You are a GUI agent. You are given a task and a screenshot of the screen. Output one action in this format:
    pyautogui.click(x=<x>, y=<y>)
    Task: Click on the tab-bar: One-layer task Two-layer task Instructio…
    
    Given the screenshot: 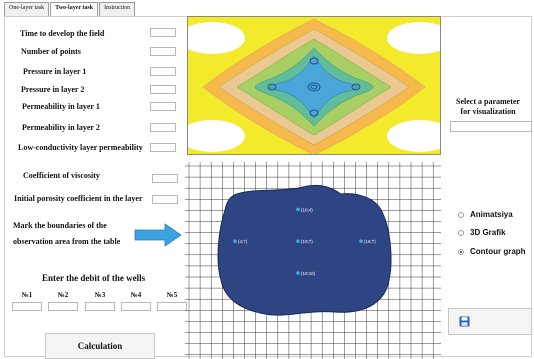 What is the action you would take?
    pyautogui.click(x=70, y=9)
    